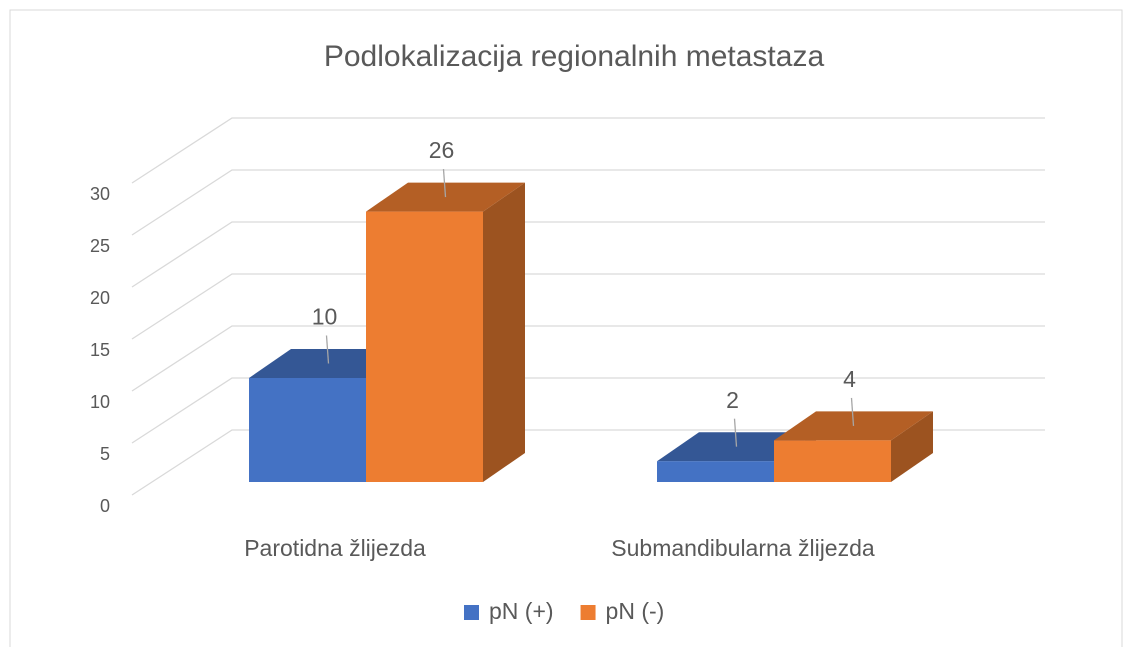 This screenshot has width=1130, height=647. What do you see at coordinates (100, 350) in the screenshot?
I see `y-tick-label: 15` at bounding box center [100, 350].